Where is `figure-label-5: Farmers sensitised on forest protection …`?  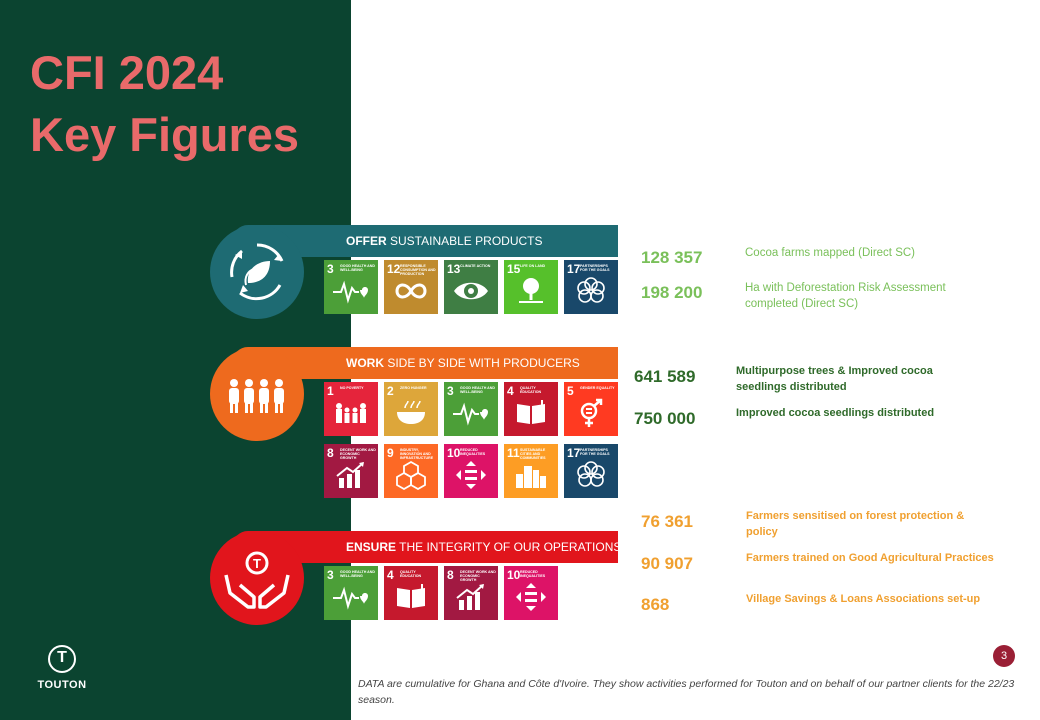
figure-label-5: Farmers sensitised on forest protection … is located at coordinates (855, 524).